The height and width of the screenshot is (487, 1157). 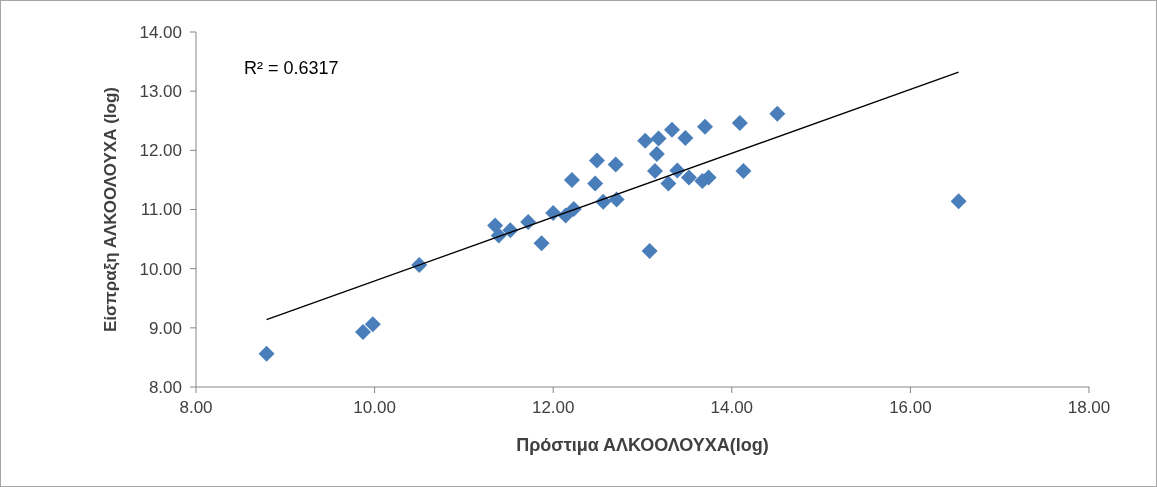 What do you see at coordinates (110, 209) in the screenshot?
I see `y-axis-title: Είσπραξη ΑΛΚΟΟΛΟΥΧΑ (log)` at bounding box center [110, 209].